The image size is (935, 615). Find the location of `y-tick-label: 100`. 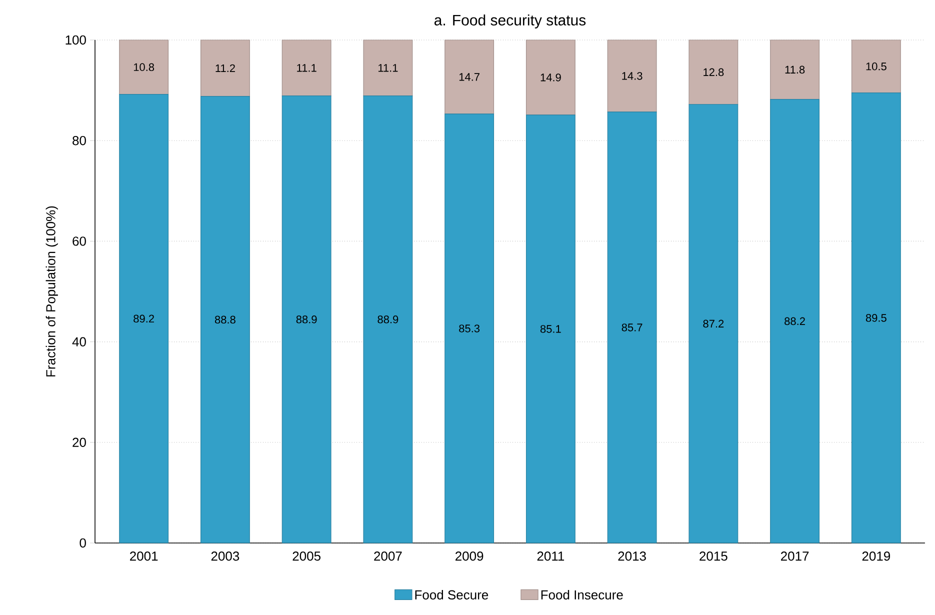

y-tick-label: 100 is located at coordinates (76, 40).